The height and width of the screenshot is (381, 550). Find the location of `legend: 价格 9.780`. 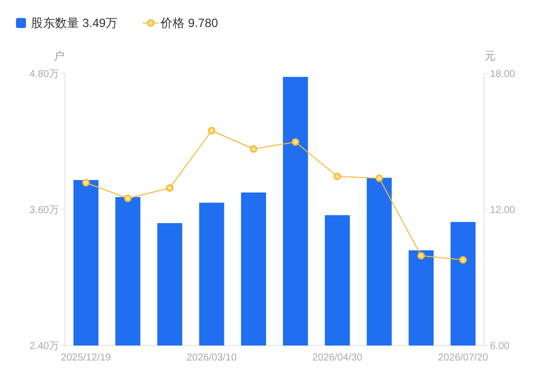

legend: 价格 9.780 is located at coordinates (180, 23).